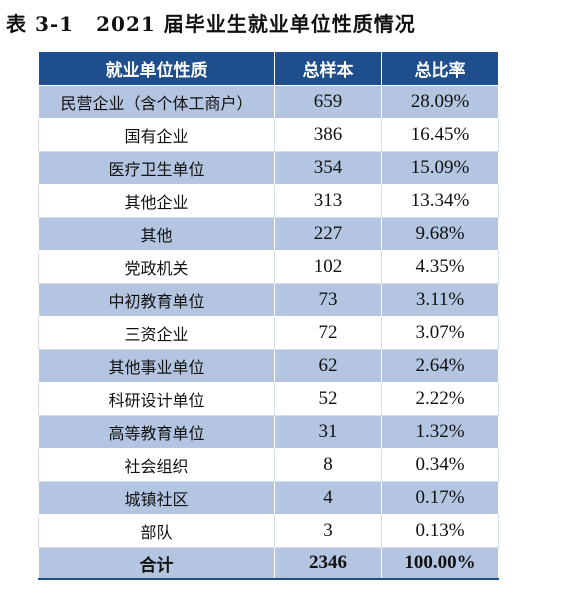 This screenshot has width=563, height=603. What do you see at coordinates (328, 267) in the screenshot?
I see `sample-count-cell: 102` at bounding box center [328, 267].